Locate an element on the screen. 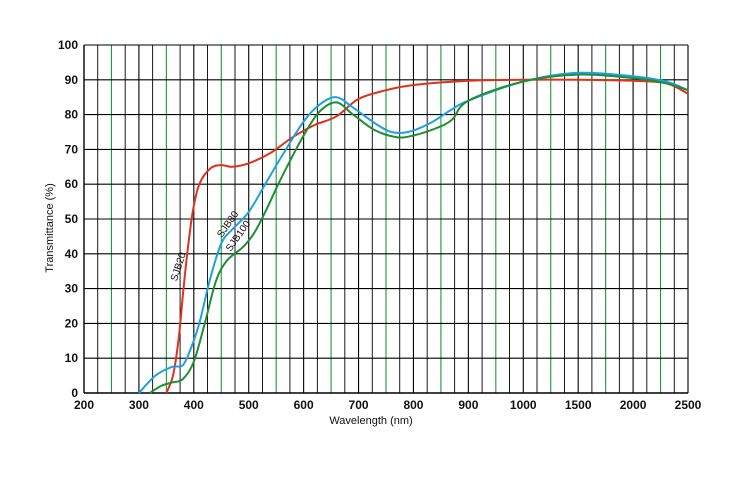  y-tick-labels: 0 10 20 30 40 50 60 70 80 90 100 is located at coordinates (68, 219).